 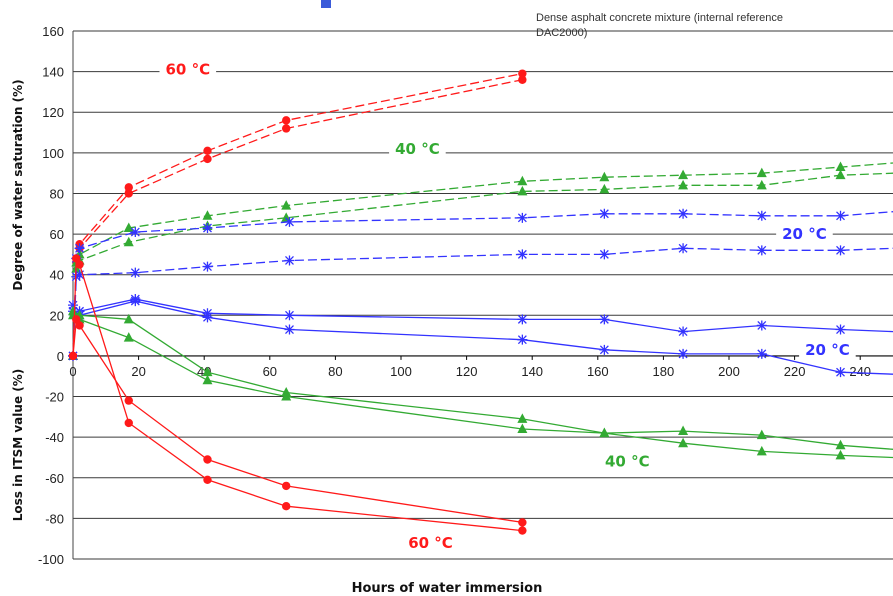 I want to click on series-itsm-20C, so click(x=480, y=337).